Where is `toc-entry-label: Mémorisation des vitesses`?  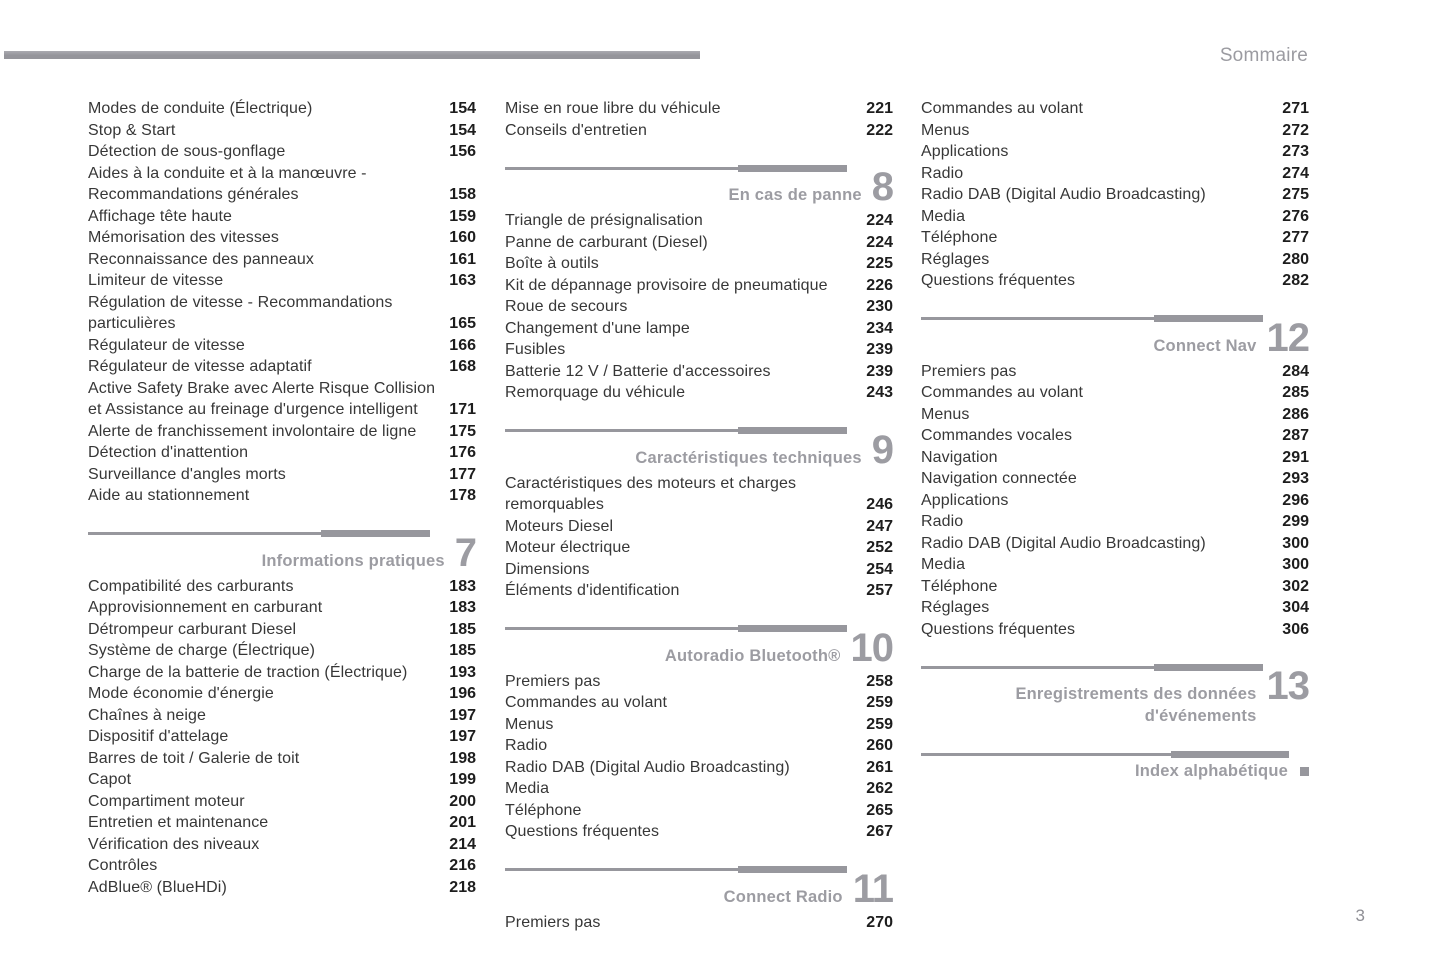 toc-entry-label: Mémorisation des vitesses is located at coordinates (184, 237).